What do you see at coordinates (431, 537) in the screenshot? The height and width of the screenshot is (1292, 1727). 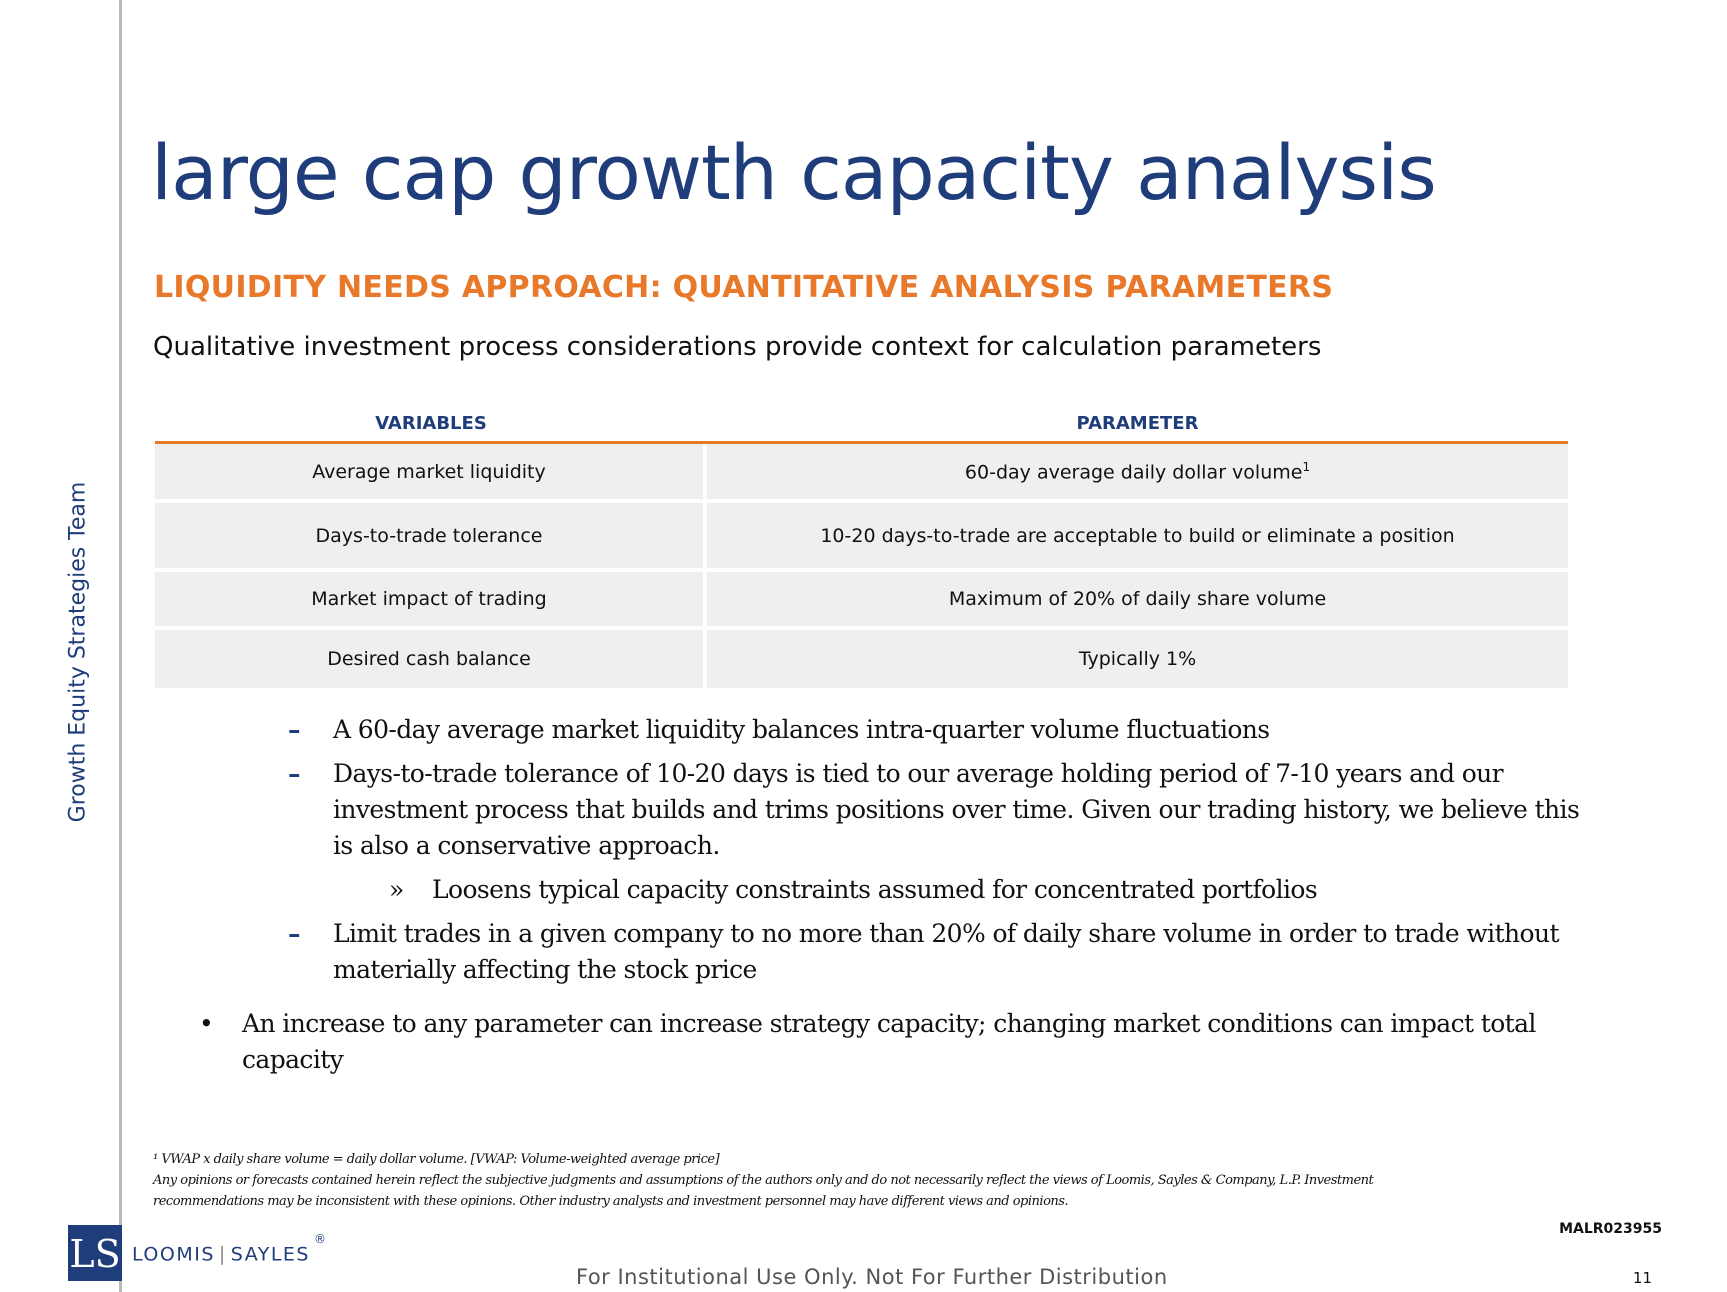 I see `variable-cell: Days-to-trade tolerance` at bounding box center [431, 537].